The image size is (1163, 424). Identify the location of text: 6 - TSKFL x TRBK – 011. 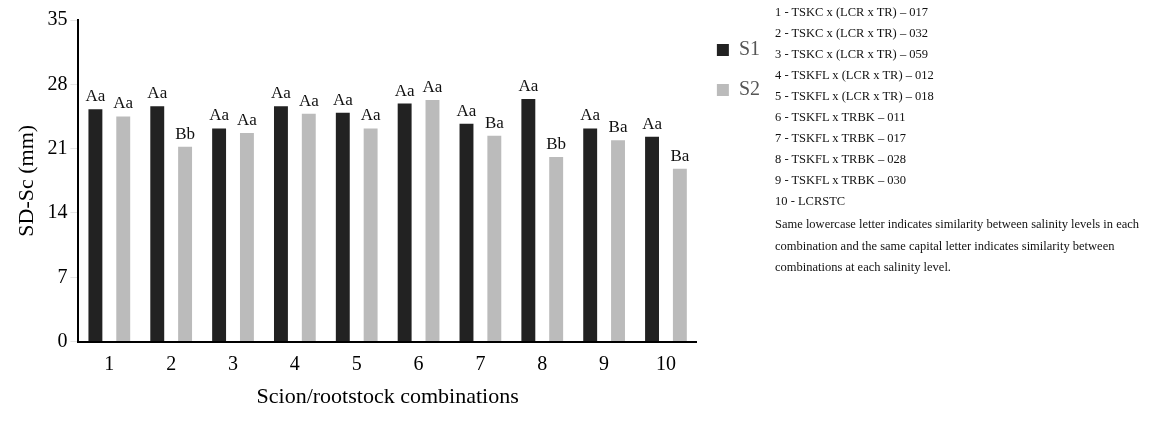
(841, 117).